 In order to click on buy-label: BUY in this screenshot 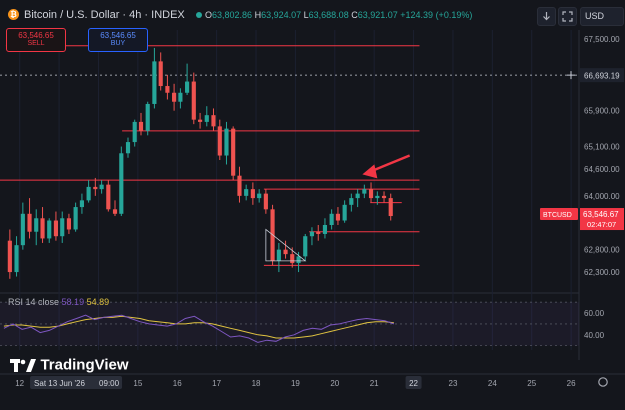, I will do `click(118, 43)`.